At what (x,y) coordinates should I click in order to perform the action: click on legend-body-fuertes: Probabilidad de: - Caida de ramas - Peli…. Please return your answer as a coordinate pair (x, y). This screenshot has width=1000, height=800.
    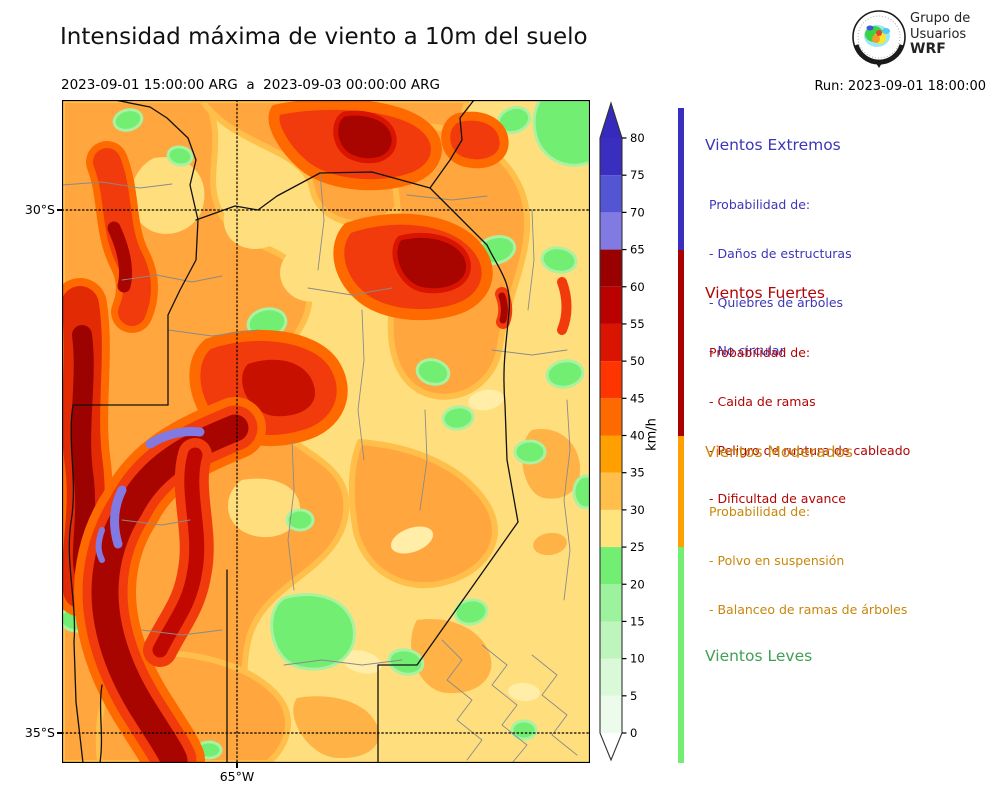
    Looking at the image, I should click on (852, 426).